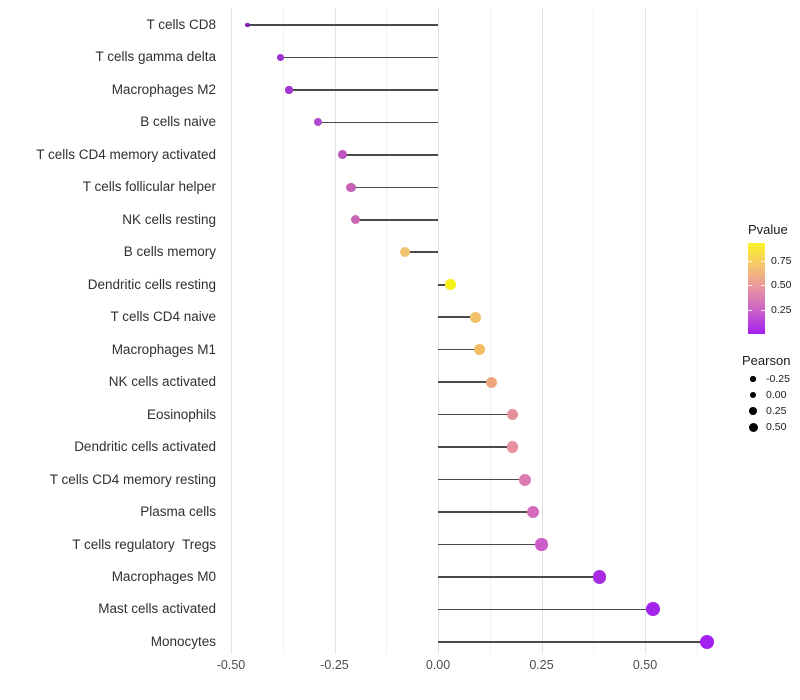  What do you see at coordinates (766, 360) in the screenshot?
I see `pearson-legend-title: Pearson` at bounding box center [766, 360].